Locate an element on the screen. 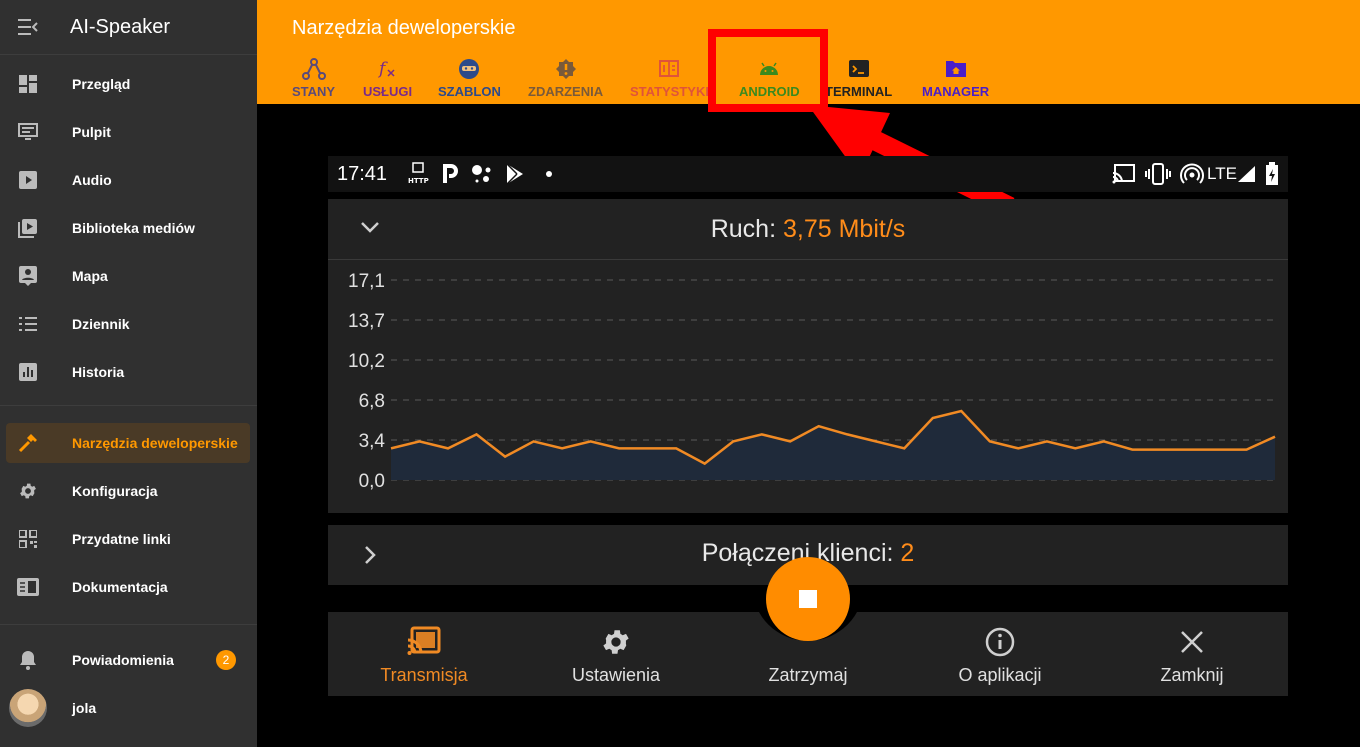 The width and height of the screenshot is (1360, 747). book-icon is located at coordinates (28, 587).